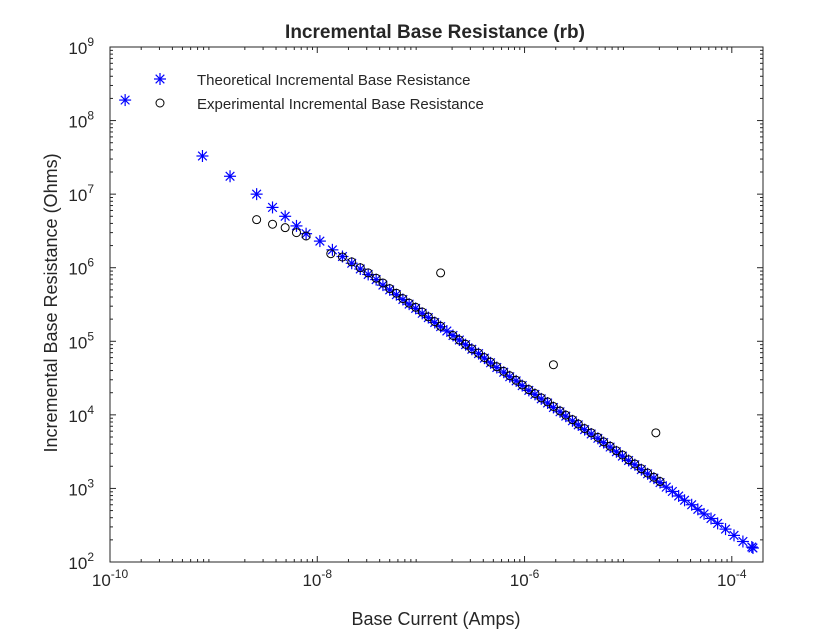 This screenshot has width=840, height=635. Describe the element at coordinates (435, 32) in the screenshot. I see `chart-title: Incremental Base Resistance (rb)` at that location.